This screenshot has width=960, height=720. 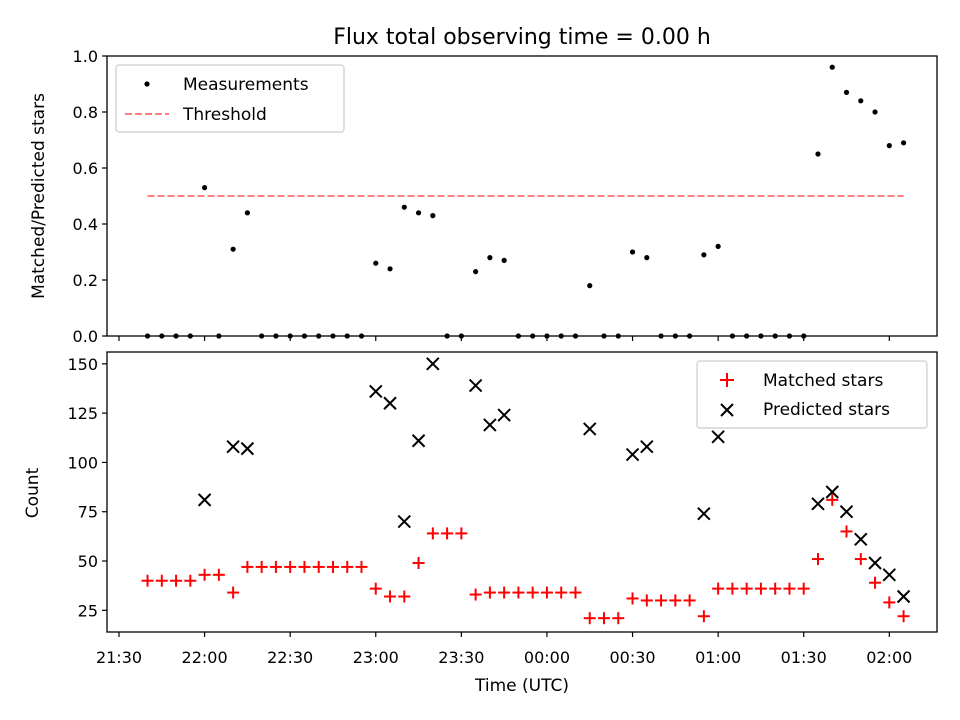 What do you see at coordinates (85, 112) in the screenshot?
I see `top-y-tick-label: 0.8` at bounding box center [85, 112].